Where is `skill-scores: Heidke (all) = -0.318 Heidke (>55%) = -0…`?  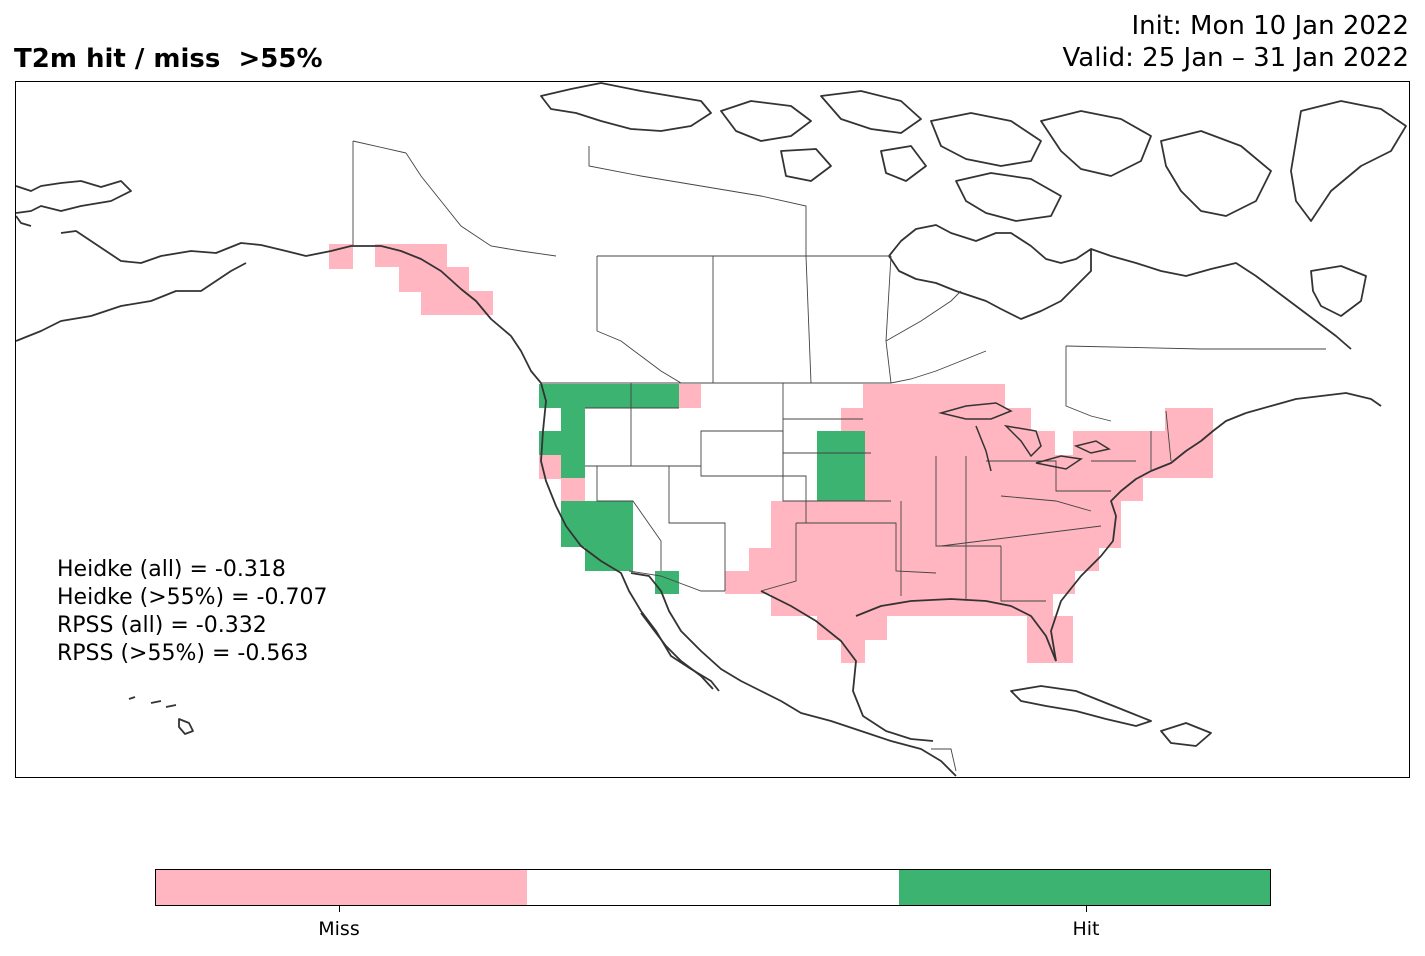
skill-scores: Heidke (all) = -0.318 Heidke (>55%) = -0… is located at coordinates (192, 612).